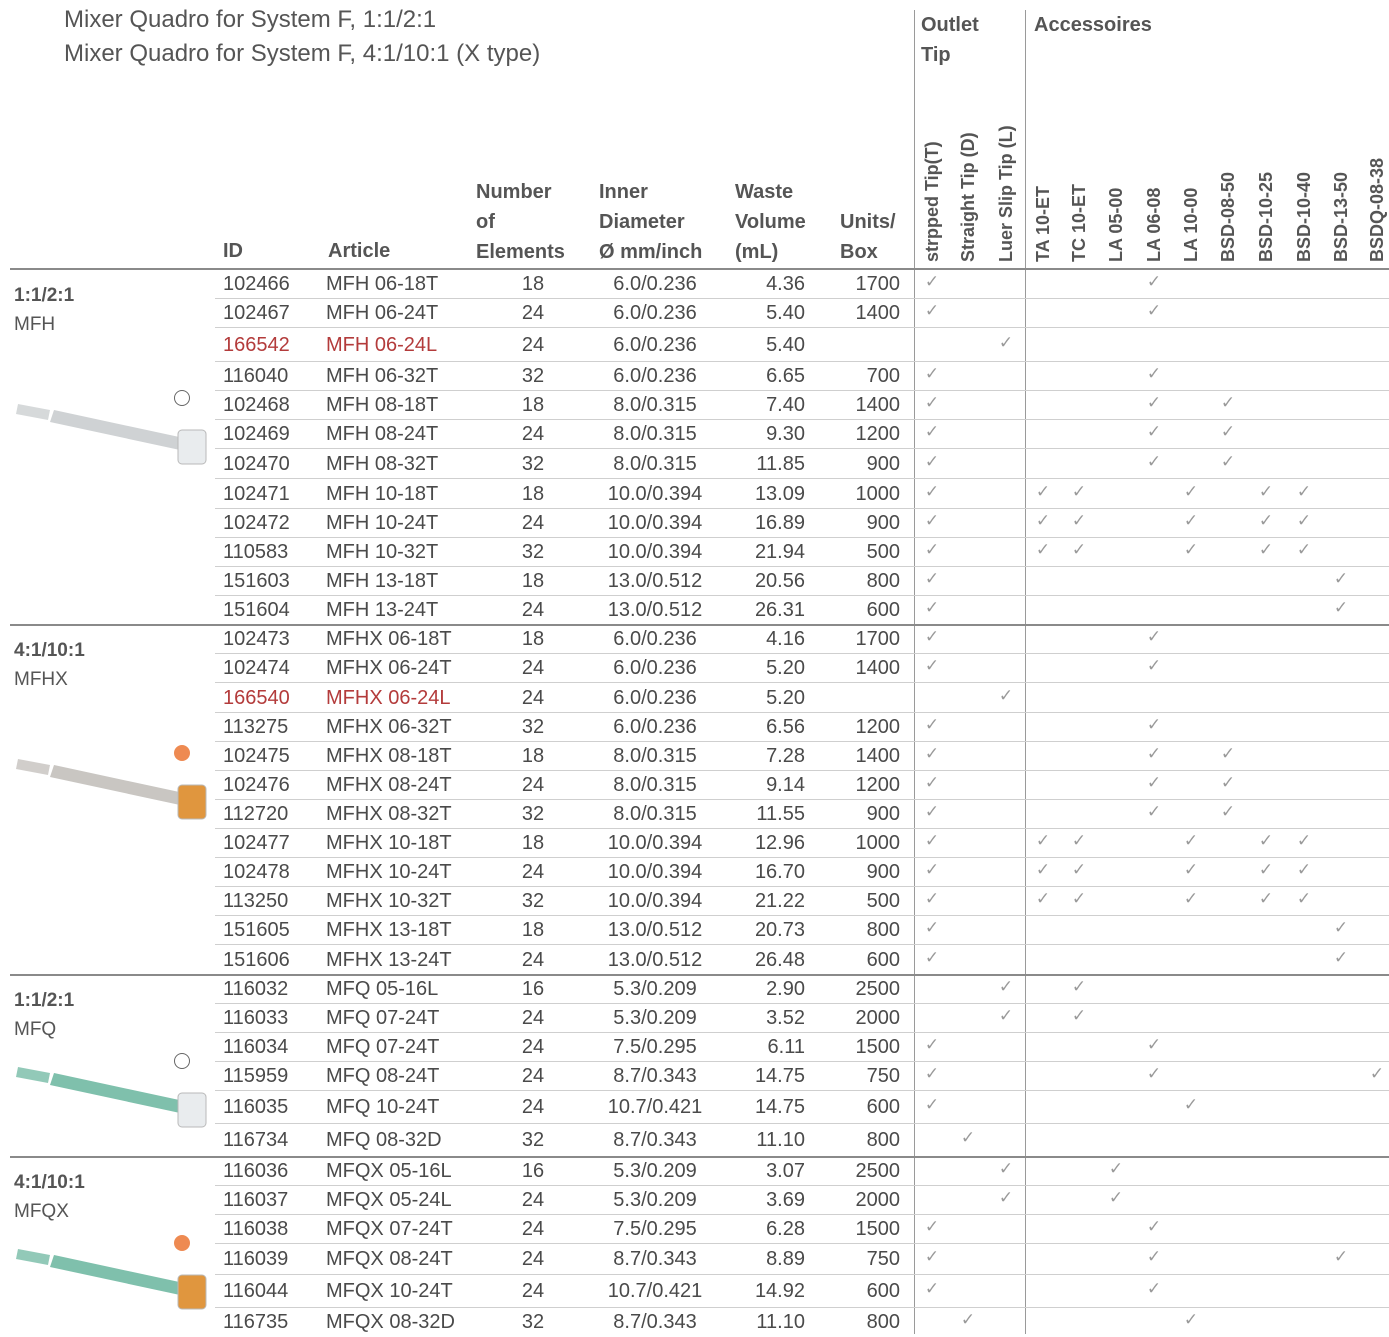  What do you see at coordinates (785, 284) in the screenshot?
I see `cell-waste: 4.36` at bounding box center [785, 284].